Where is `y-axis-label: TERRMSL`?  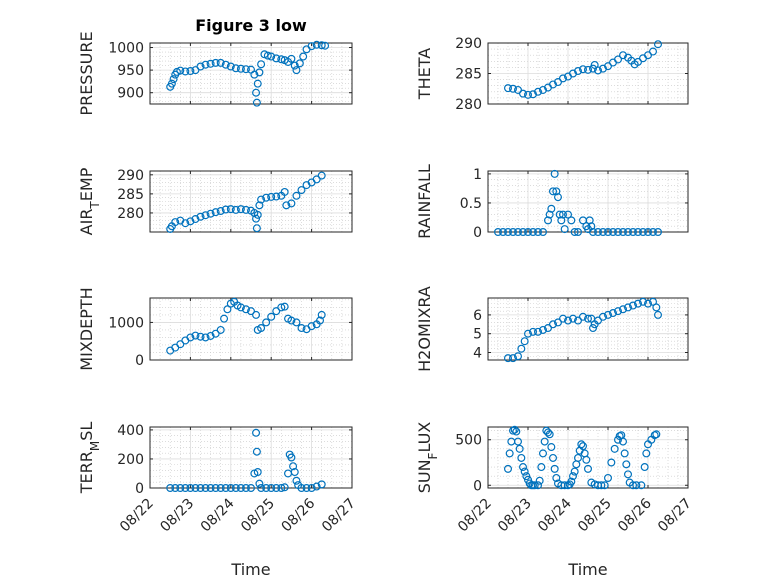
y-axis-label: TERRMSL is located at coordinates (89, 458).